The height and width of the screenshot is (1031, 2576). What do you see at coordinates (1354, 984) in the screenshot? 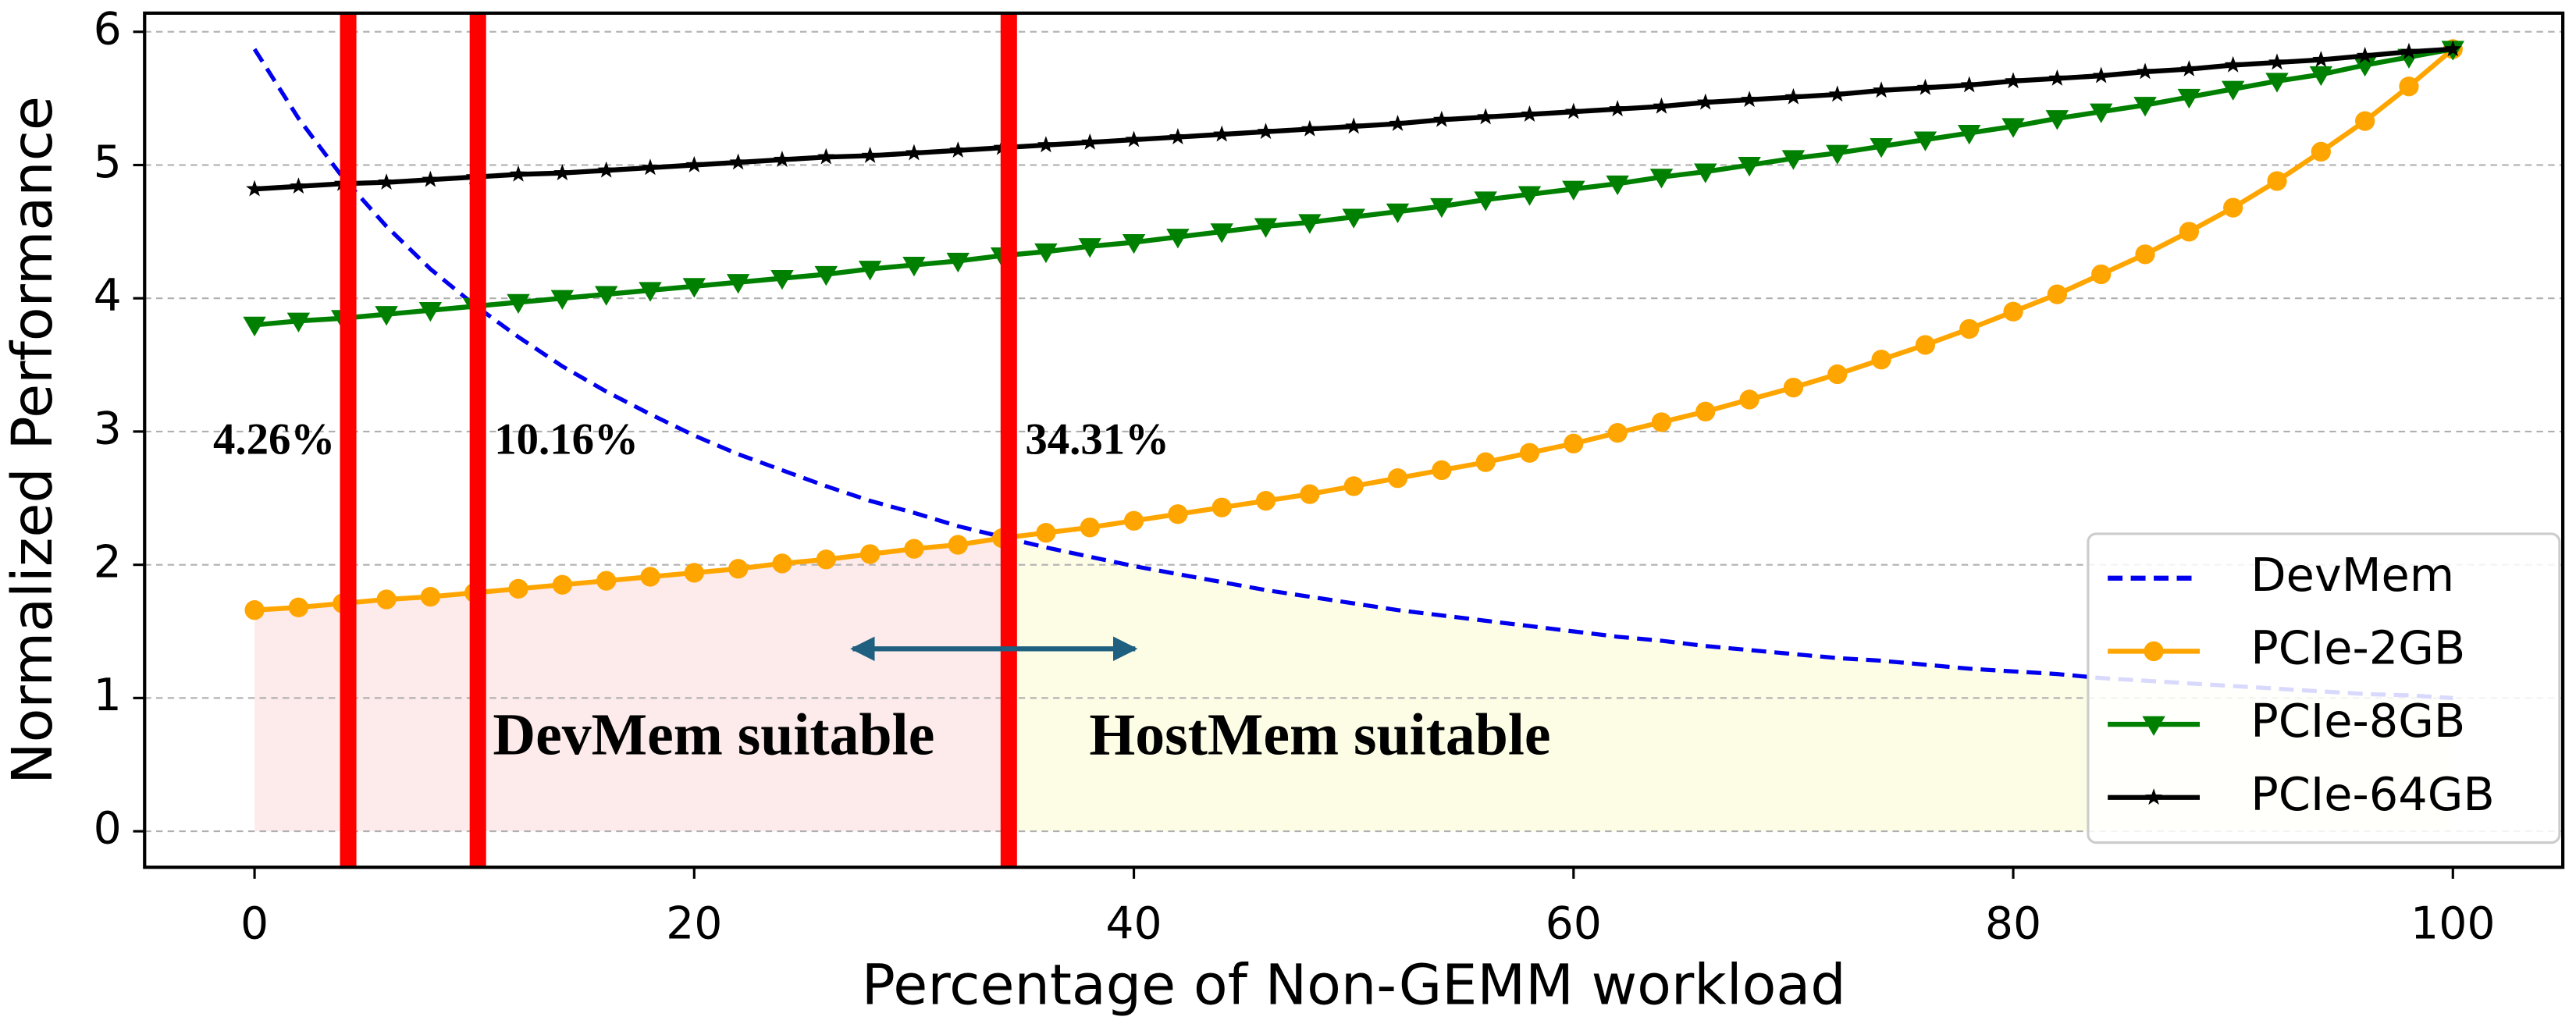
I see `x-axis-label: Percentage of Non-GEMM workload` at bounding box center [1354, 984].